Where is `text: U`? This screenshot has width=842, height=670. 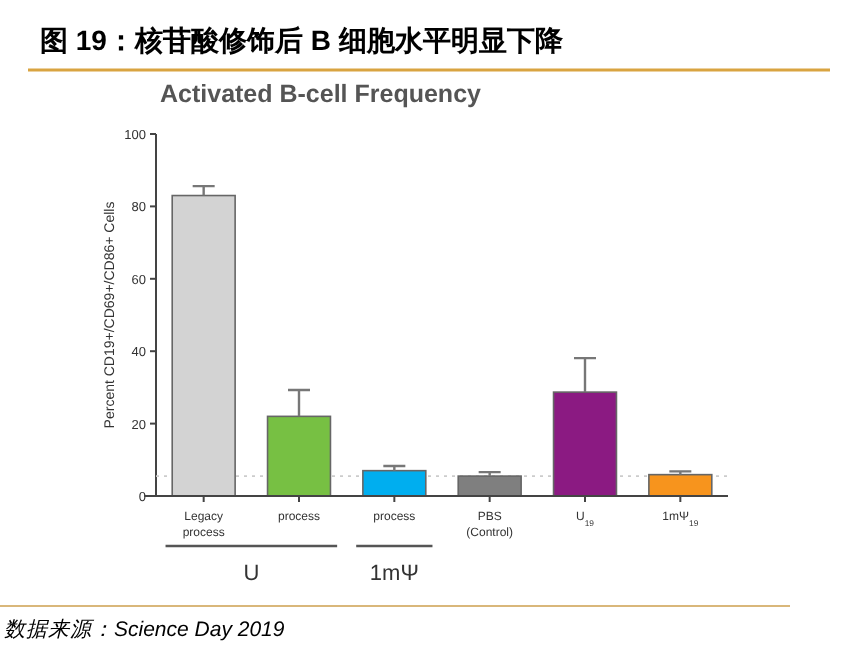
text: U is located at coordinates (251, 574).